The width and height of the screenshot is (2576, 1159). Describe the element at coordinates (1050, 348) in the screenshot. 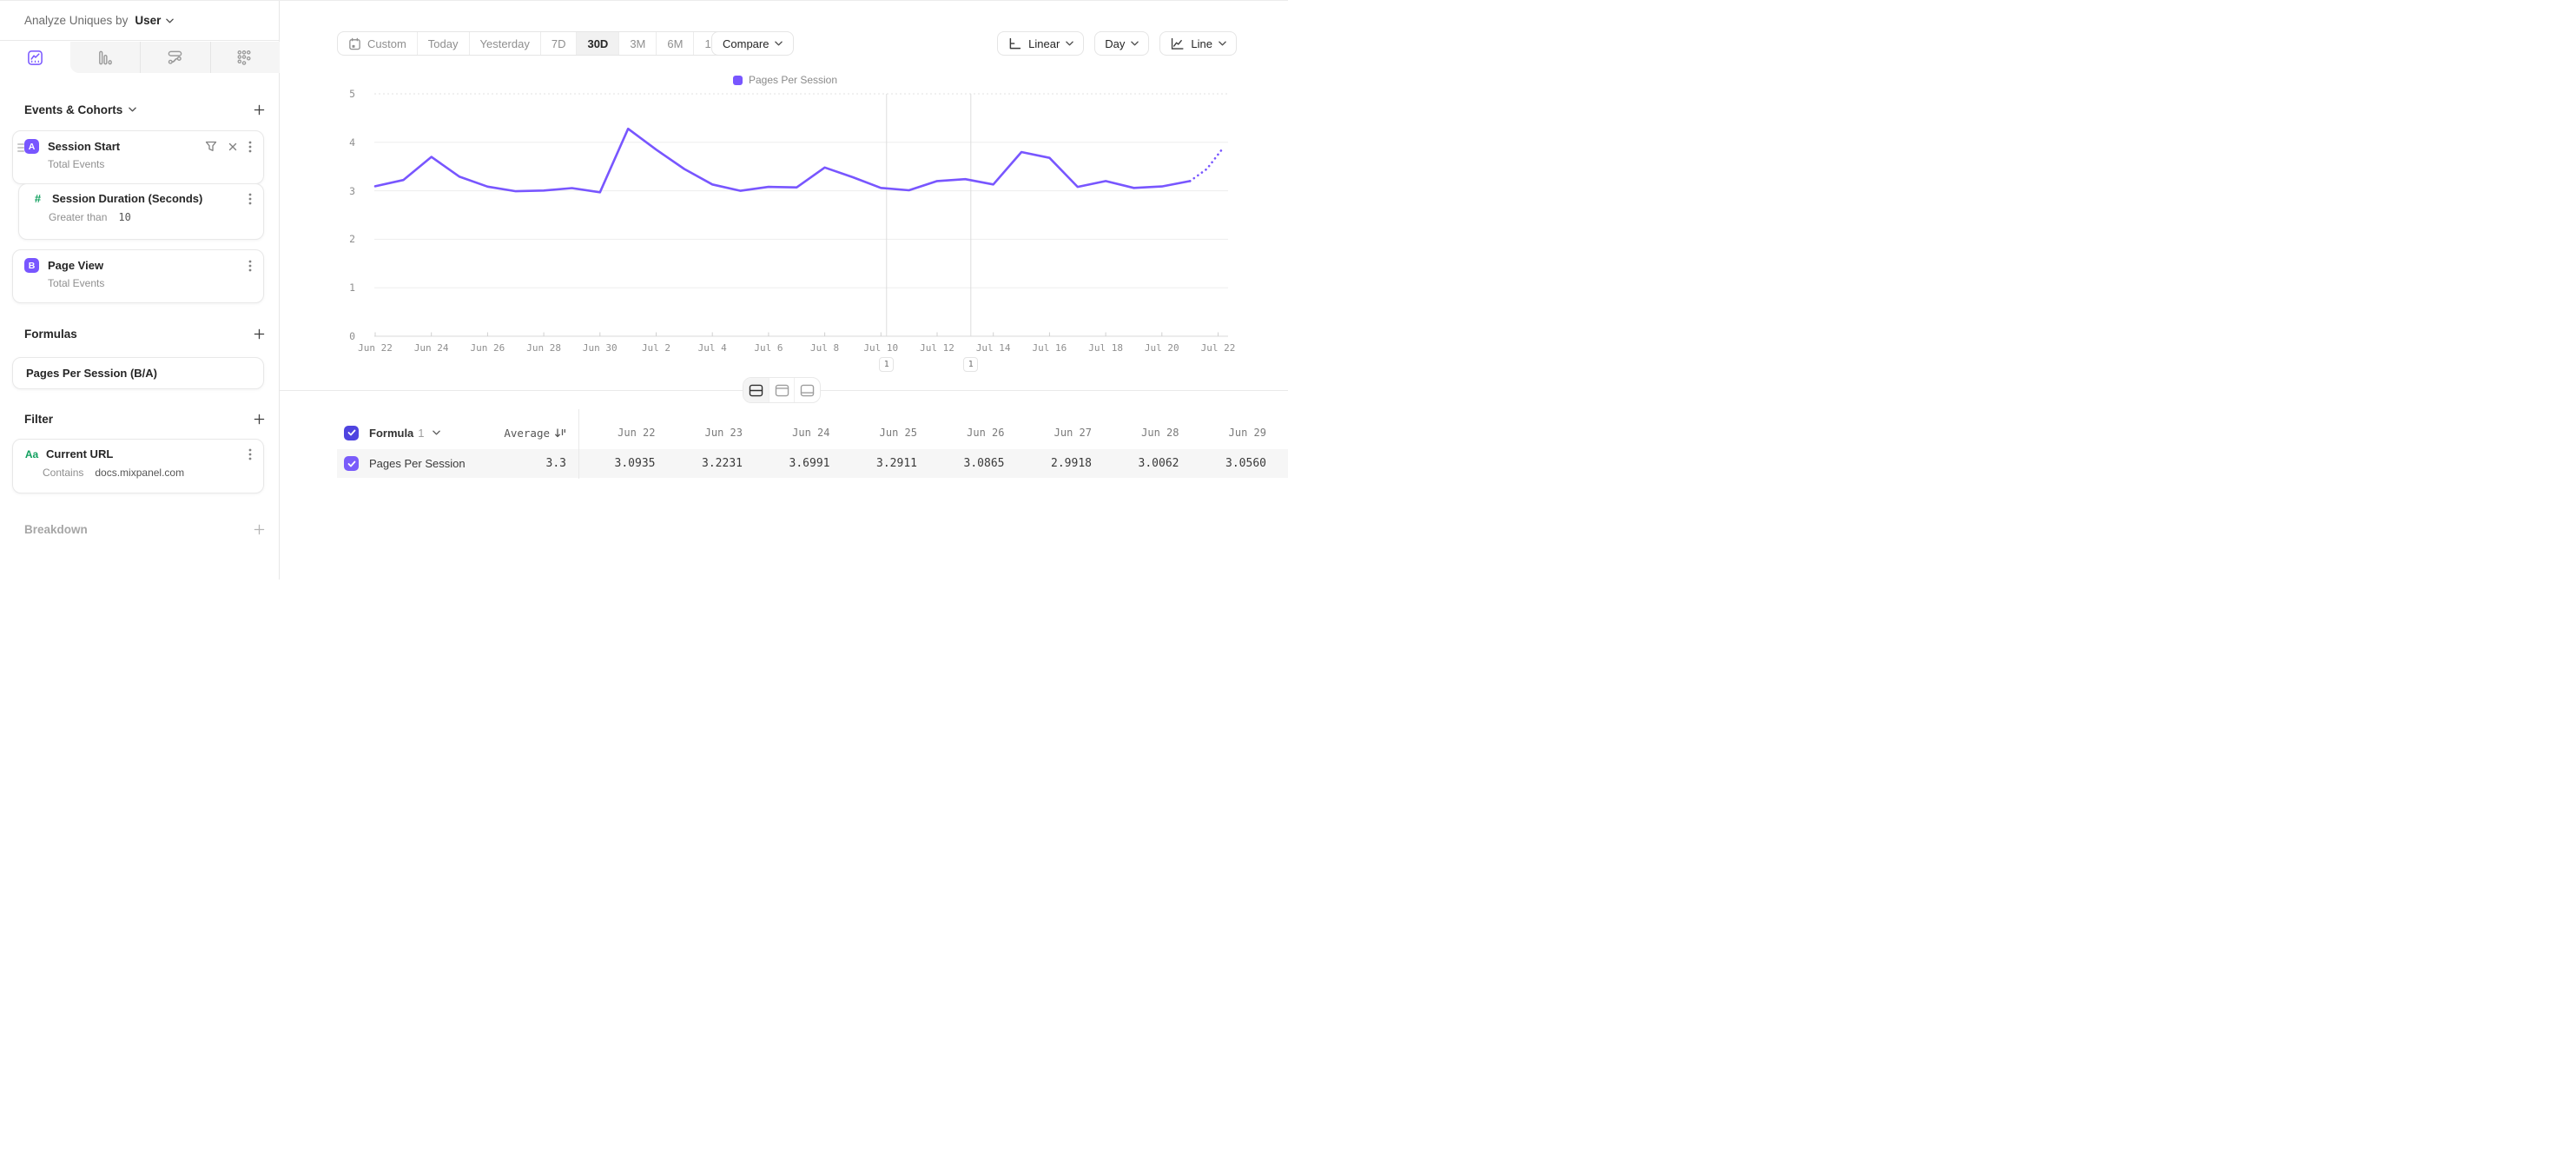

I see `x-axis-label: Jul 16` at that location.